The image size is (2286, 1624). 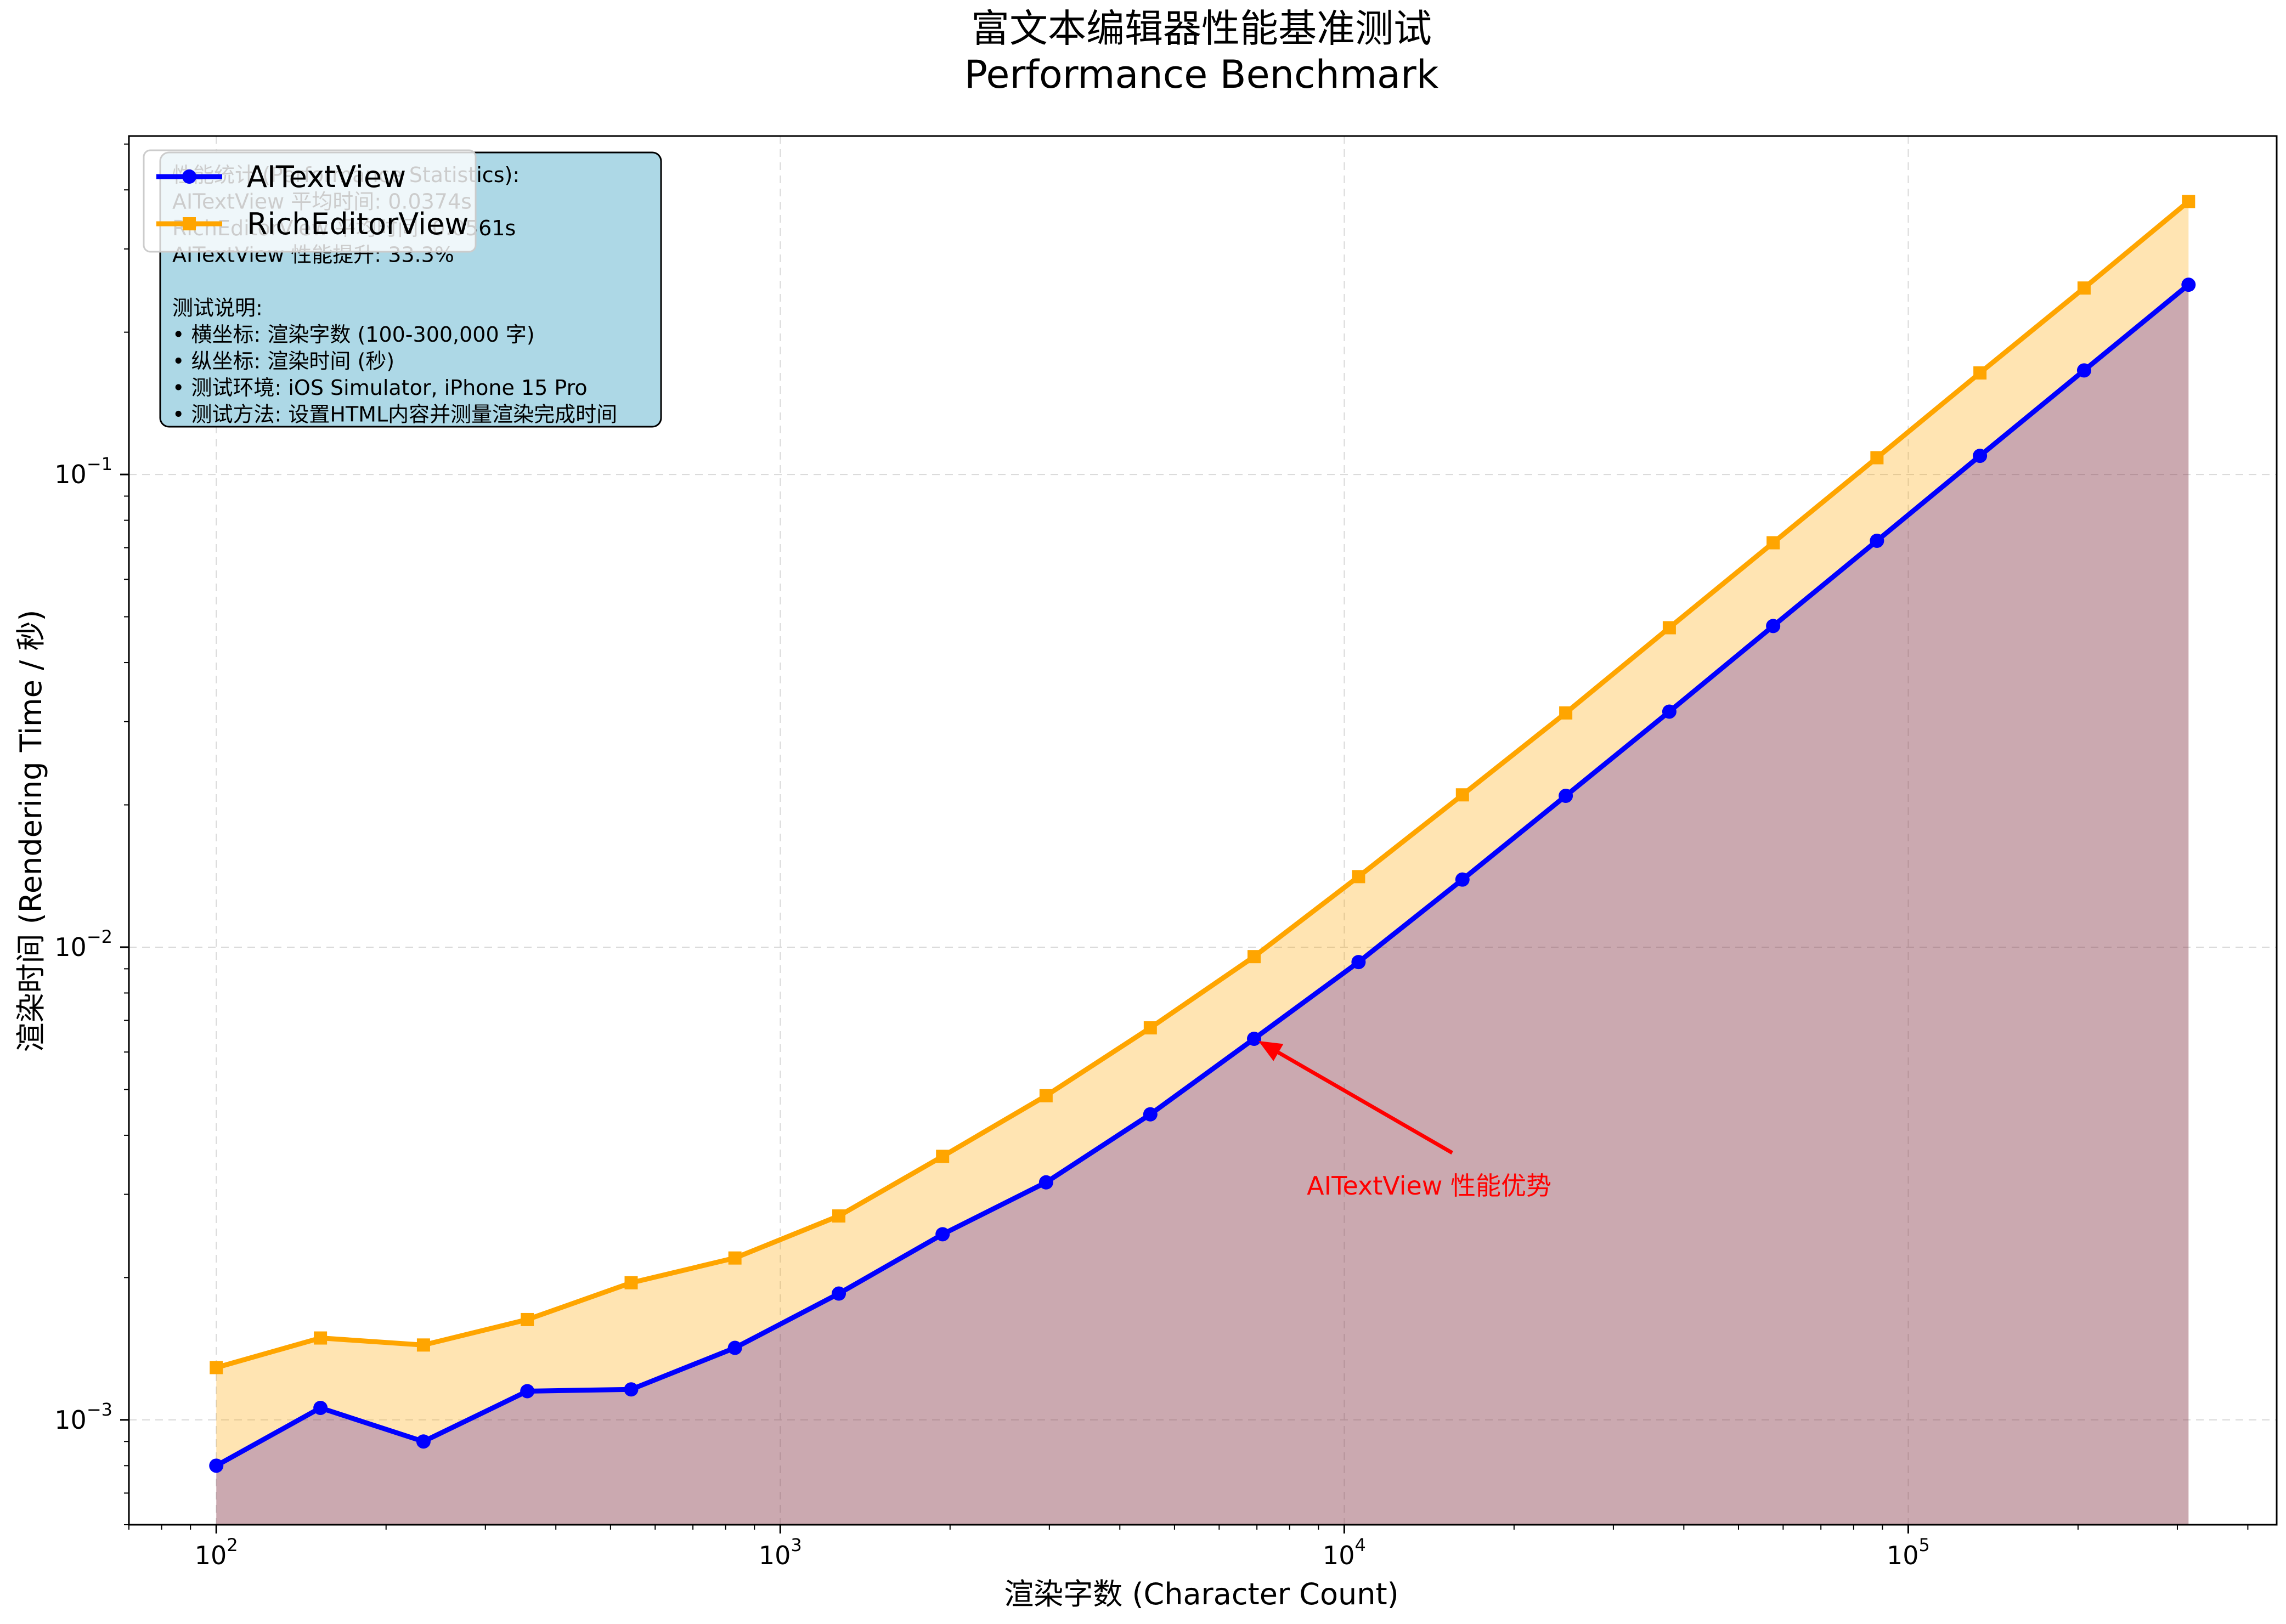 I want to click on x-axis-label: 渲染字数 (Character Count), so click(x=1201, y=1594).